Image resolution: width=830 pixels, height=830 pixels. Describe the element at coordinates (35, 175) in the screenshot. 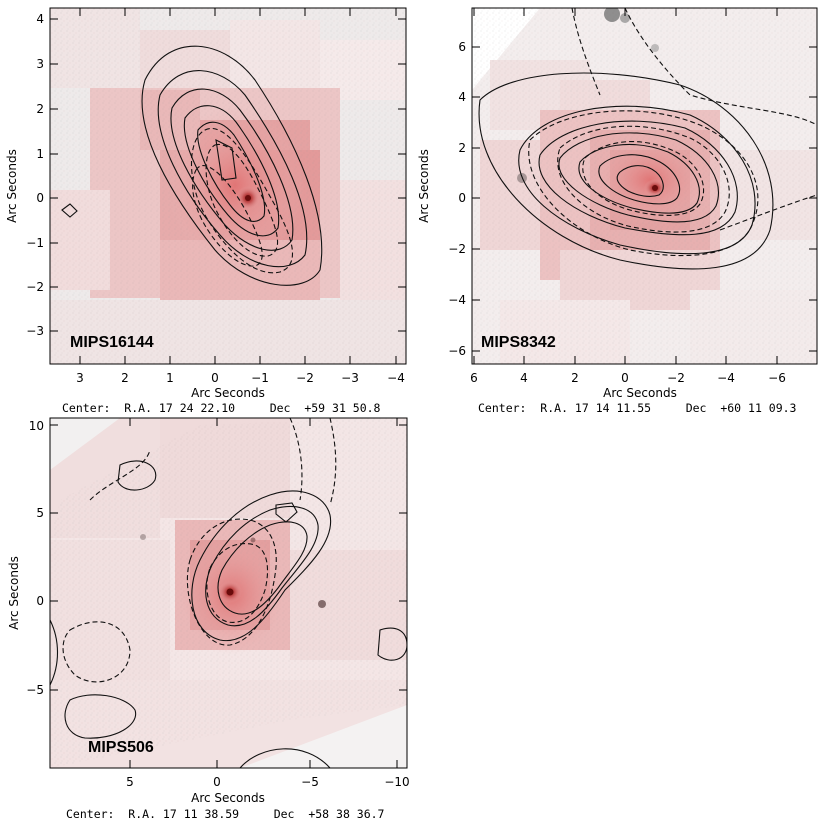

I see `panel1-y-tick-labels: 4 3 2 1 0 −1 −2 −3` at that location.